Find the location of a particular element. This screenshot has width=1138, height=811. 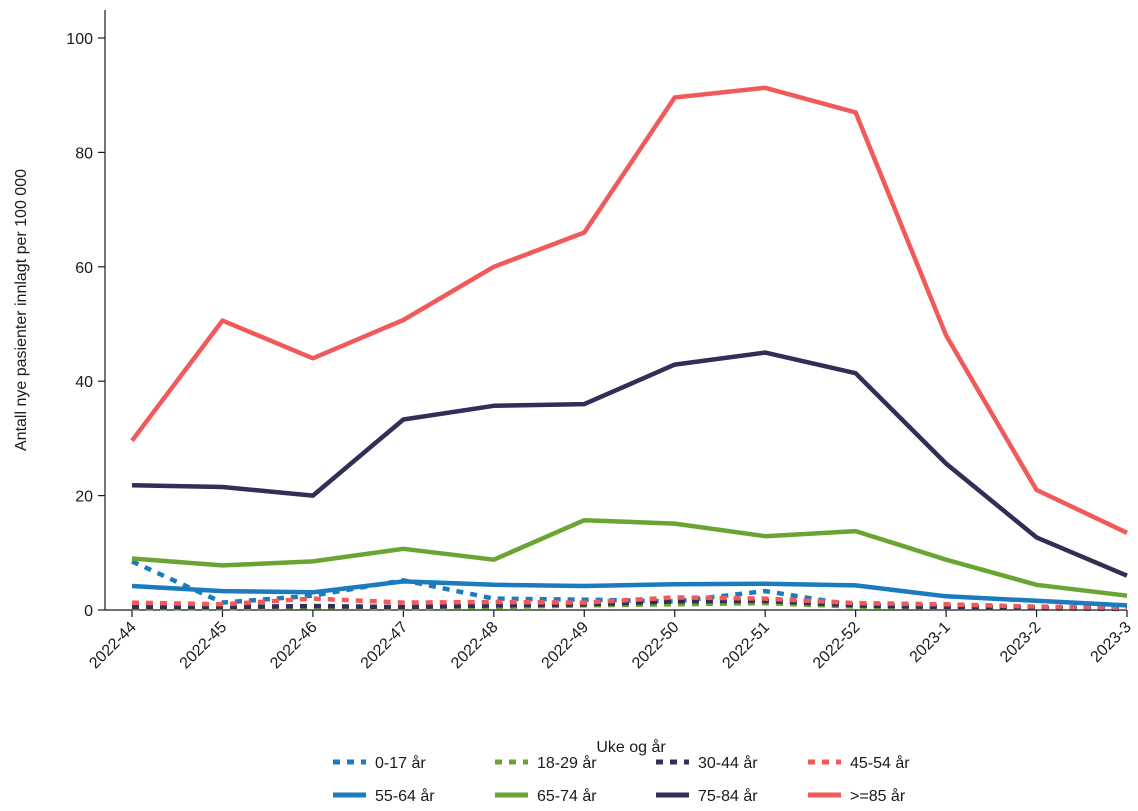

x-tick-label: 2022-45 is located at coordinates (204, 646).